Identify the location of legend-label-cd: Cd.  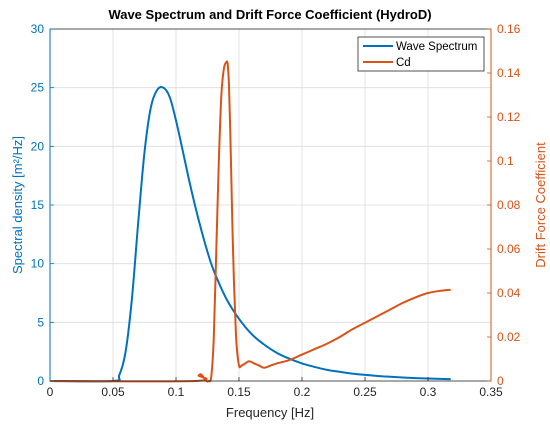
(403, 63).